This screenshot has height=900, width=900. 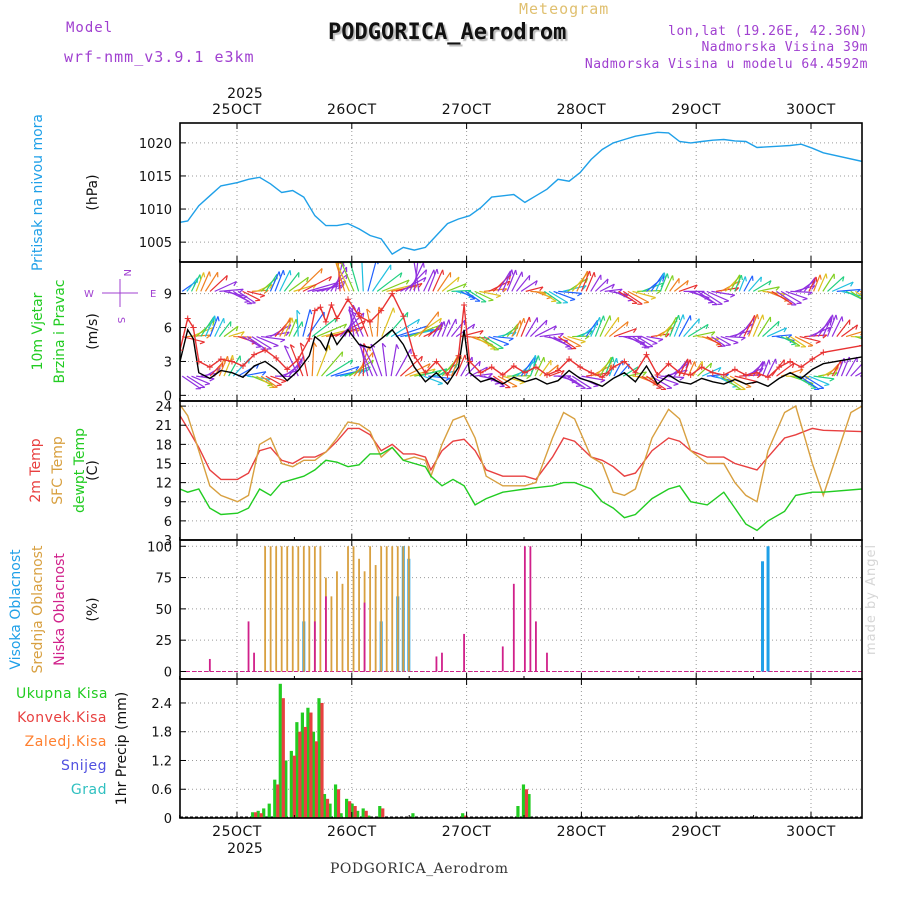 What do you see at coordinates (811, 110) in the screenshot?
I see `top-axis-tick-label: 30OCT` at bounding box center [811, 110].